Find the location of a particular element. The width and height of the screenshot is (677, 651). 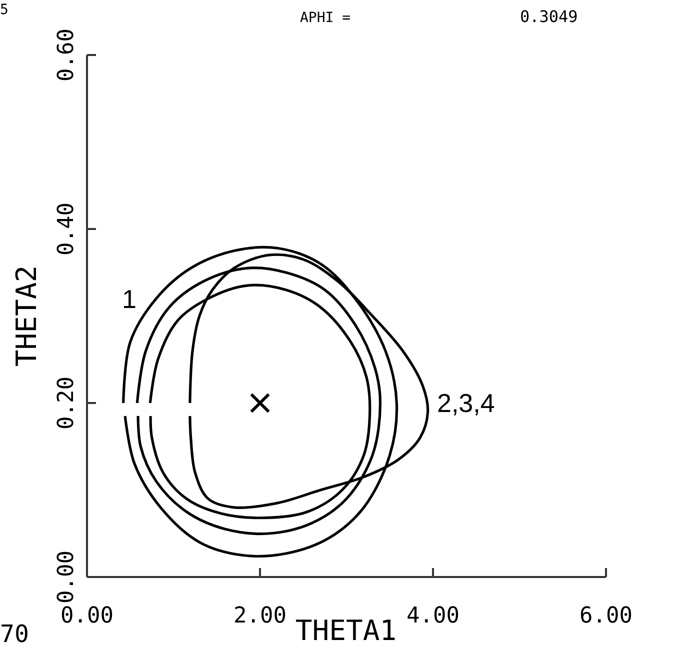

x-tick-label: 4.00 is located at coordinates (433, 616).